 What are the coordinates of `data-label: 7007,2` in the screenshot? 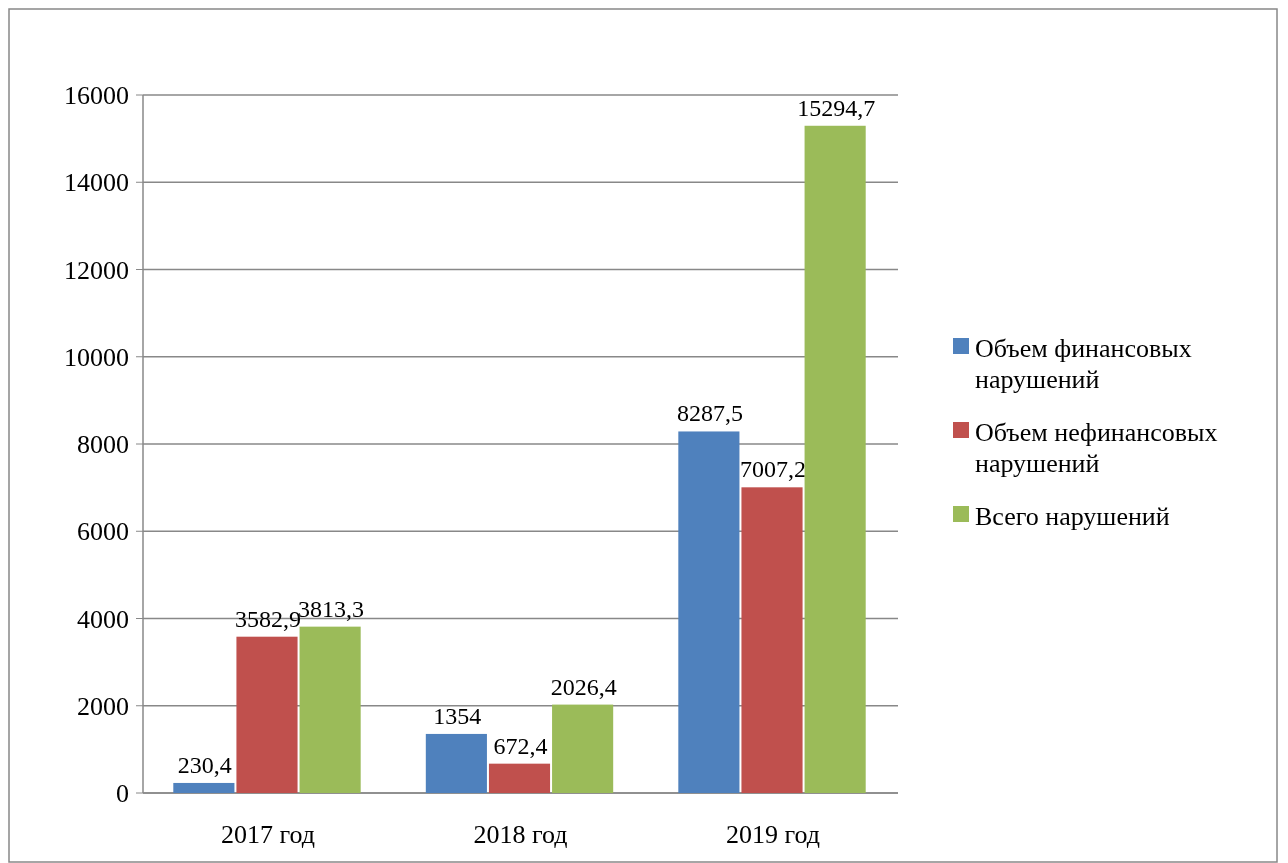 It's located at (773, 469).